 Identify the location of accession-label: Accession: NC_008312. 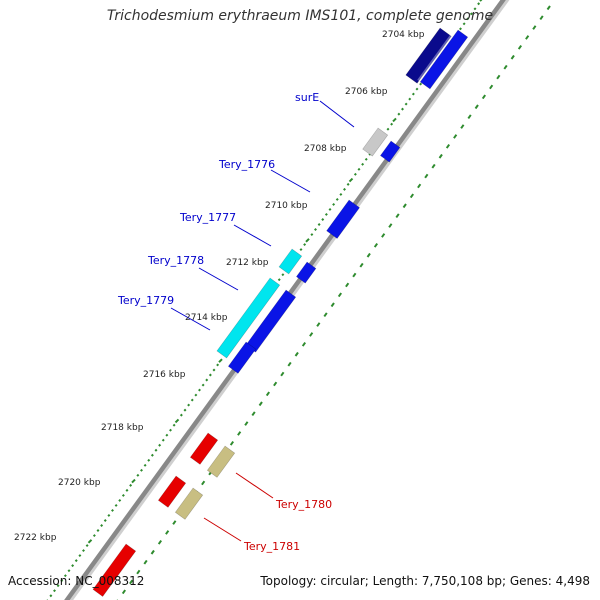
(76, 581).